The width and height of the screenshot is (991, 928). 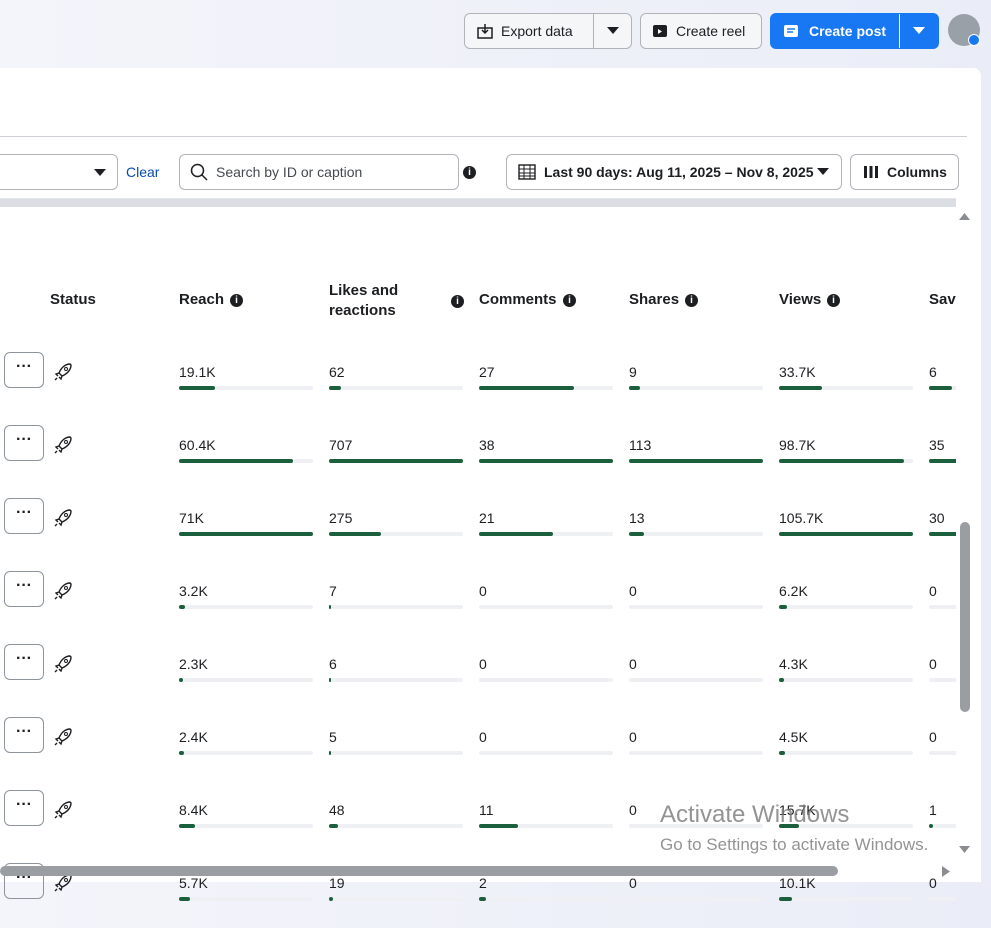 I want to click on create-post-label: Create post, so click(x=848, y=31).